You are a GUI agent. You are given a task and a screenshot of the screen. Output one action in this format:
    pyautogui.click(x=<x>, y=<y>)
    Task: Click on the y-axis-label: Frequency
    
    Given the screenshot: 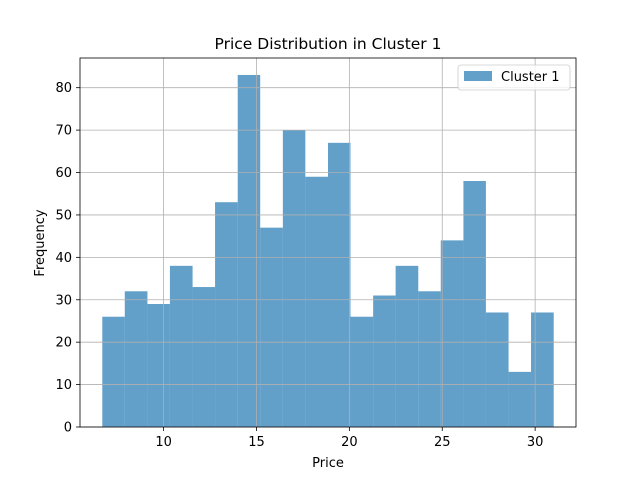 What is the action you would take?
    pyautogui.click(x=40, y=242)
    